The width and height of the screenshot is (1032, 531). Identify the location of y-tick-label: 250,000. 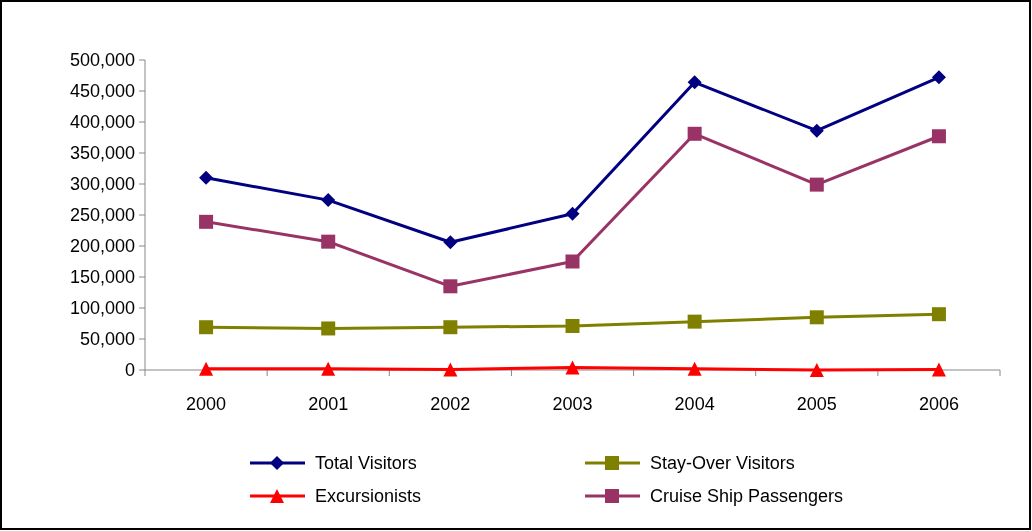
(102, 215).